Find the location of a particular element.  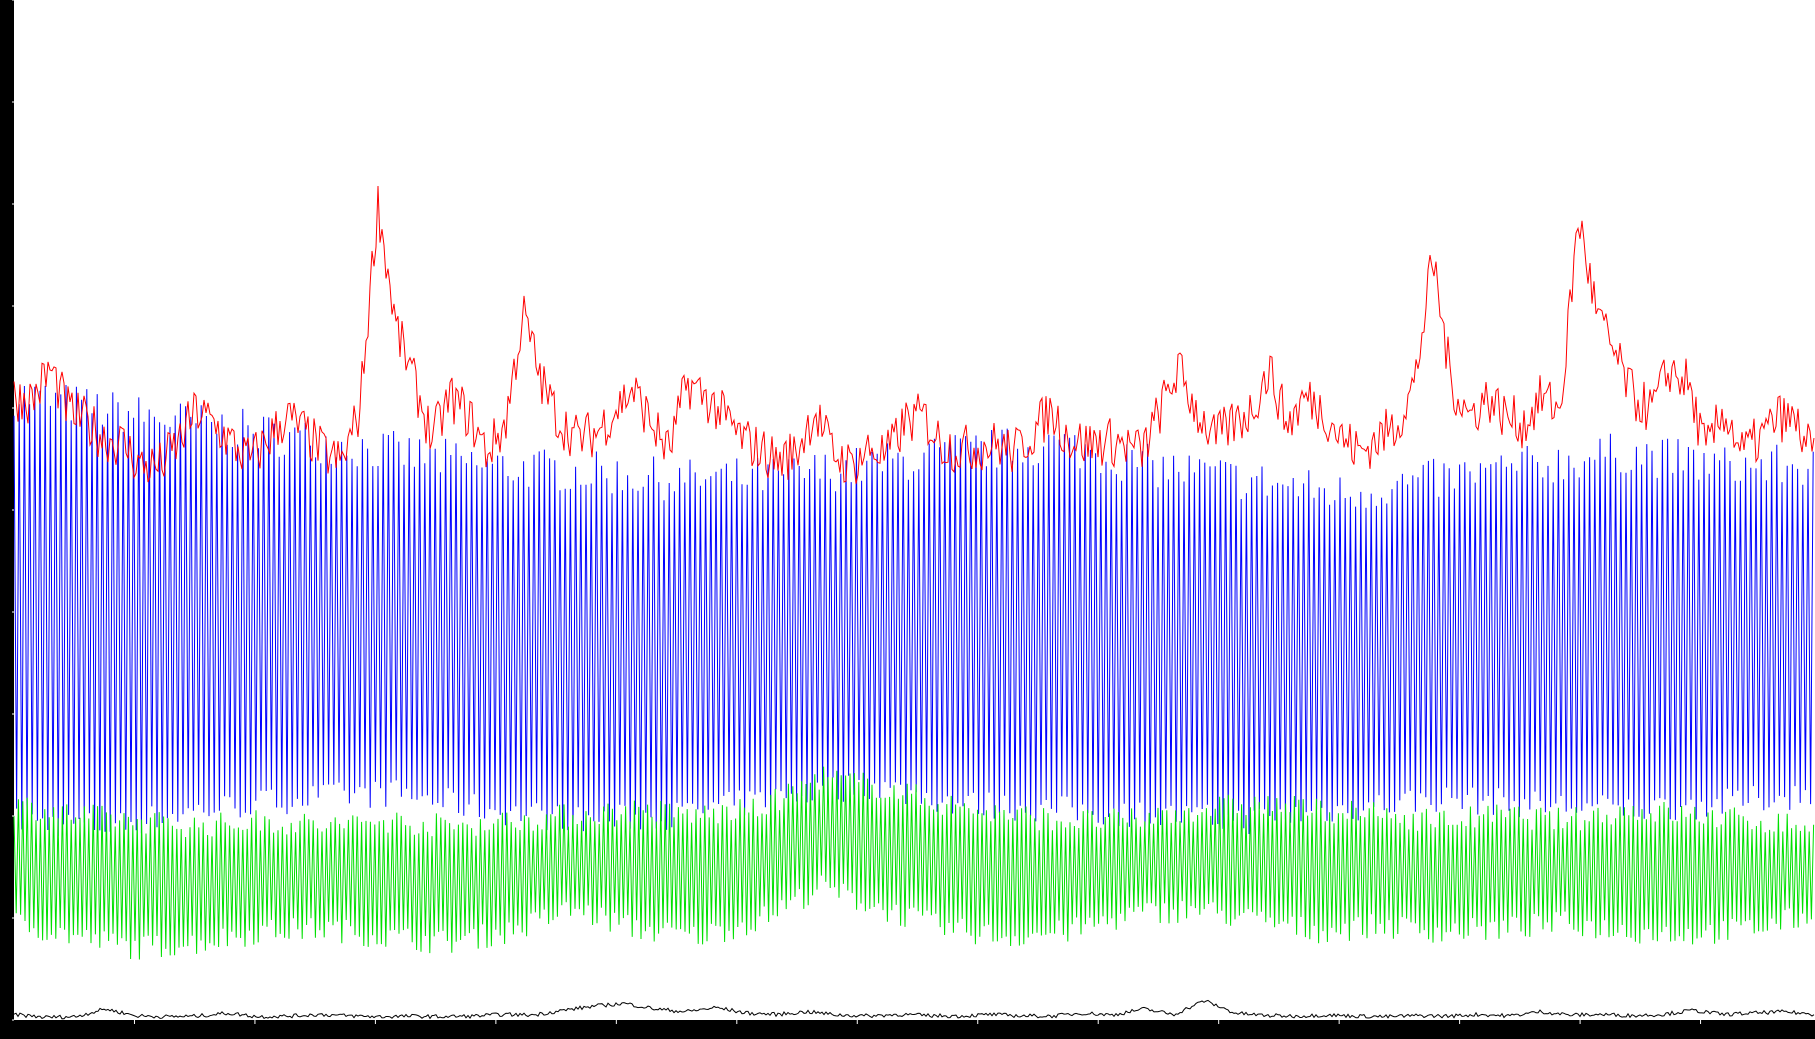

y-tick-label: 736 is located at coordinates (7, 815).